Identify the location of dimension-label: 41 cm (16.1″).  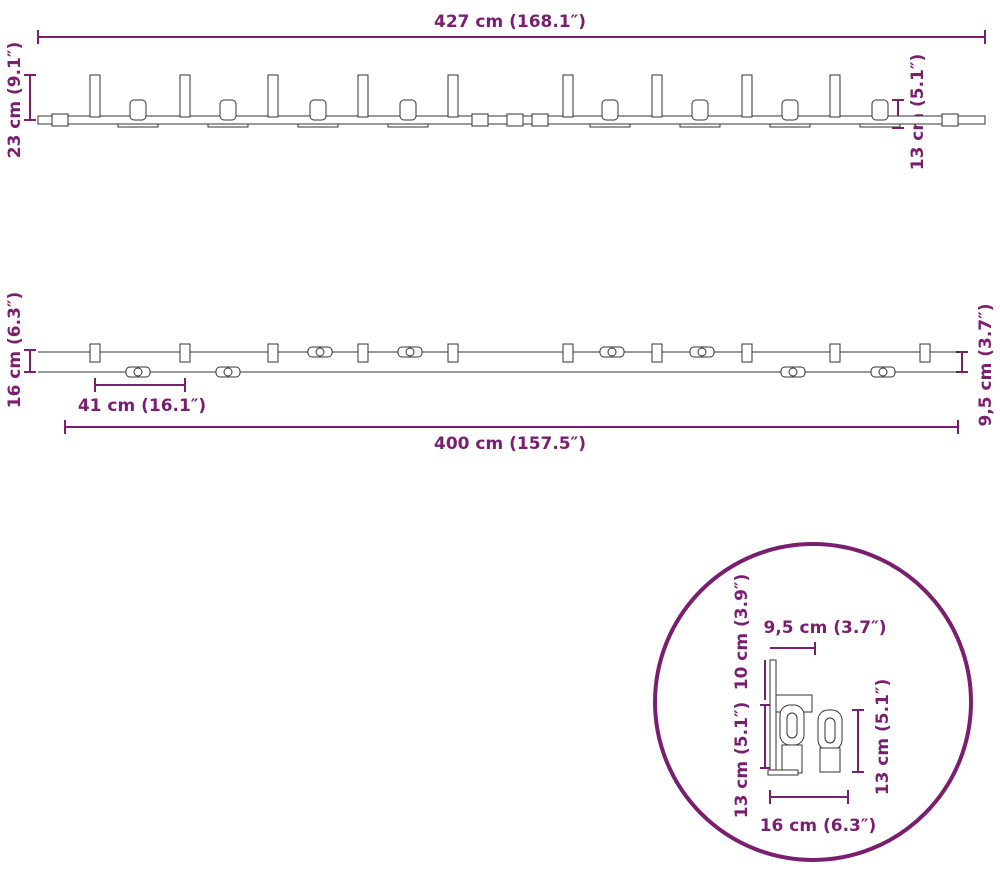
(142, 406).